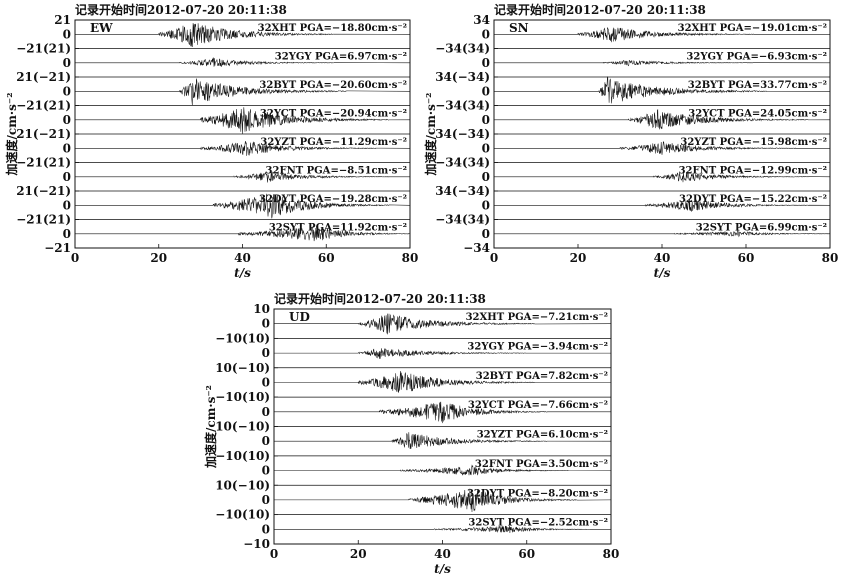  Describe the element at coordinates (338, 228) in the screenshot. I see `trace-label-32syt: 32SYT PGA=11.92cm·s⁻²` at that location.